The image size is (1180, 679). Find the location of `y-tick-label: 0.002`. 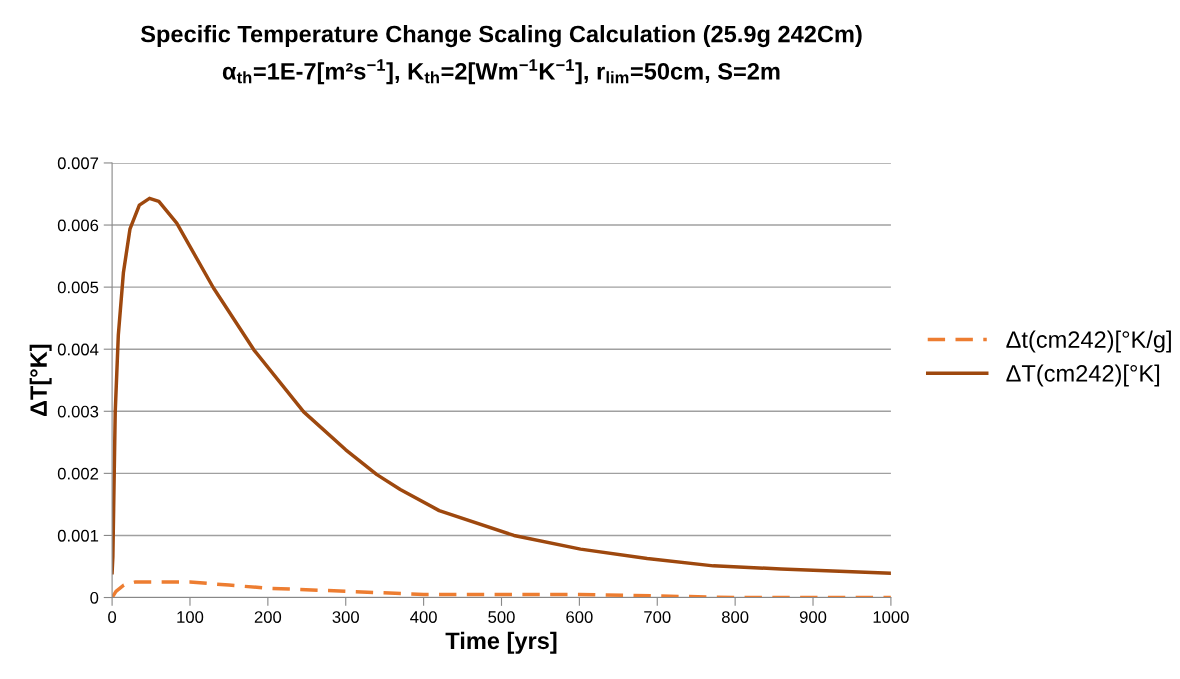

y-tick-label: 0.002 is located at coordinates (78, 473).